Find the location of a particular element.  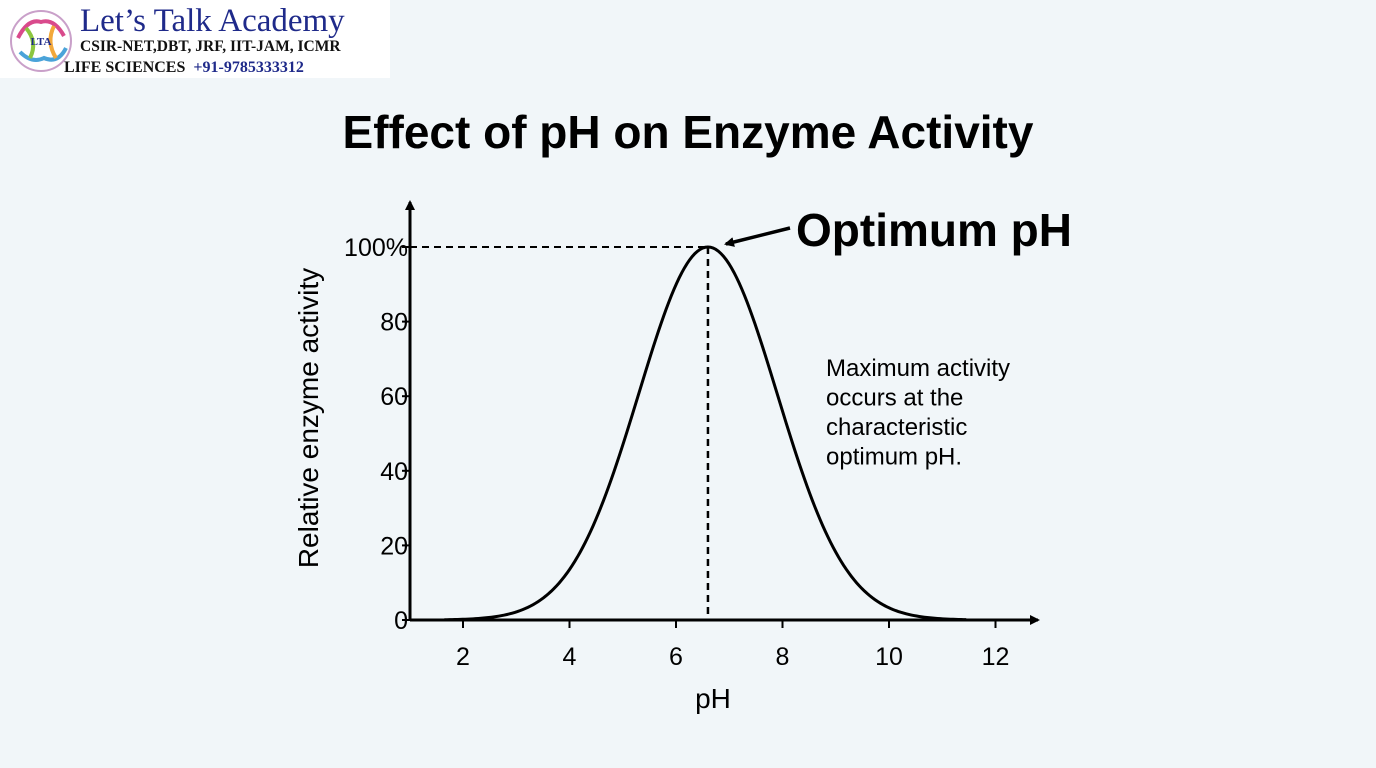

x-tick-label: 8 is located at coordinates (783, 657).